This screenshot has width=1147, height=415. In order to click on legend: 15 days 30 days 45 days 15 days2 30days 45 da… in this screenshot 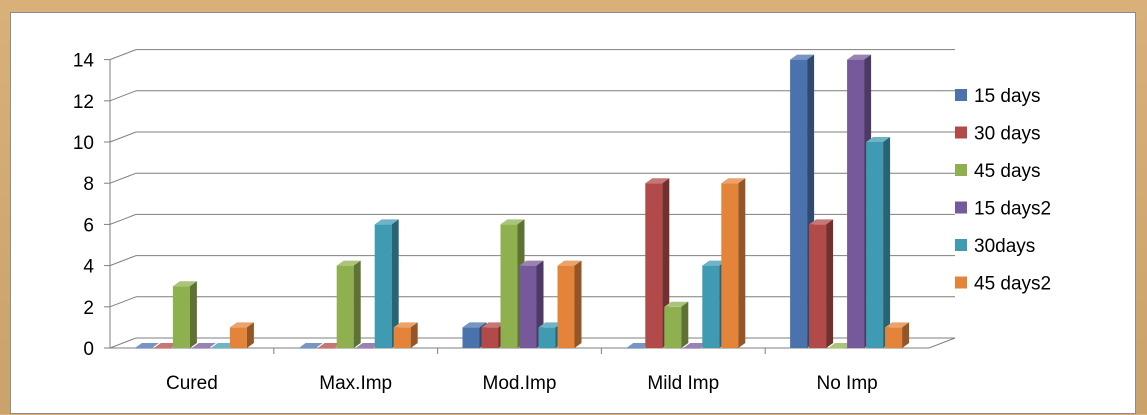, I will do `click(1003, 190)`.